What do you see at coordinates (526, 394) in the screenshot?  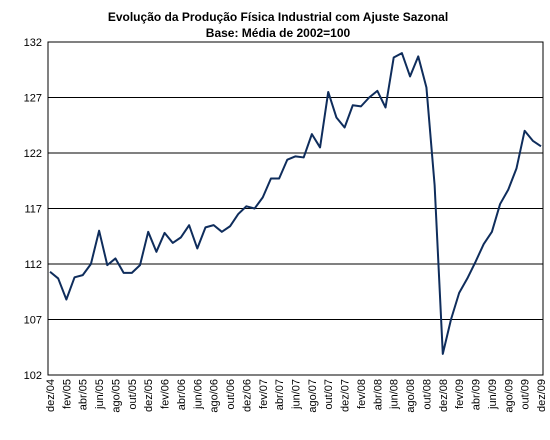 I see `x-tick-label: out/09` at bounding box center [526, 394].